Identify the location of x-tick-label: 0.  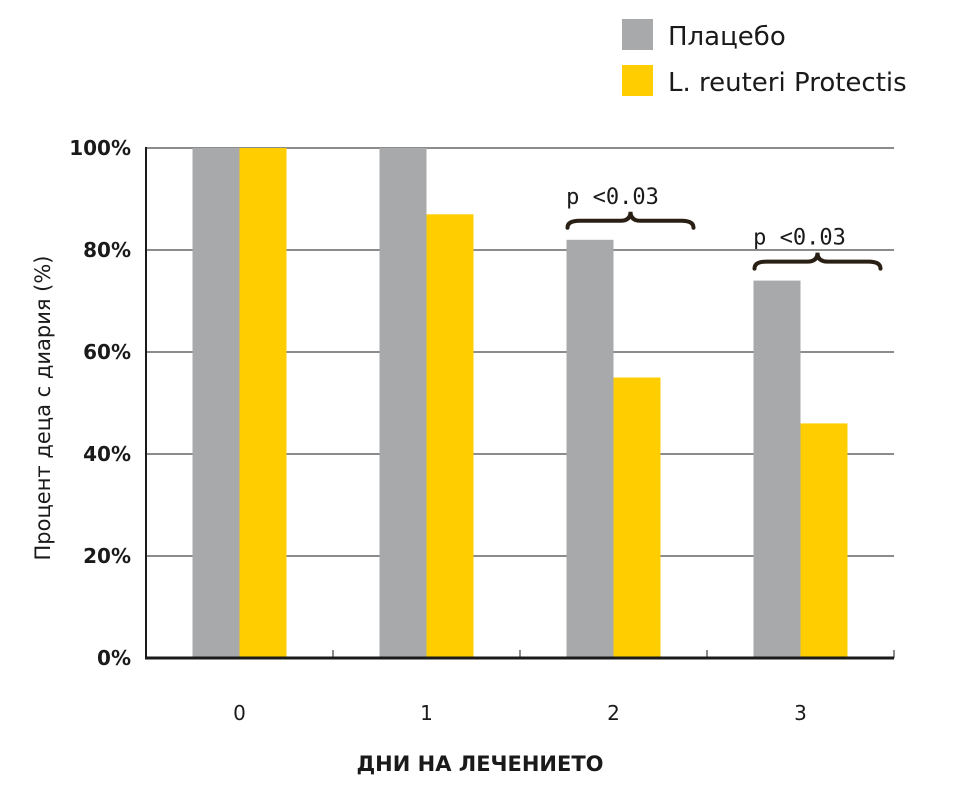
(239, 713).